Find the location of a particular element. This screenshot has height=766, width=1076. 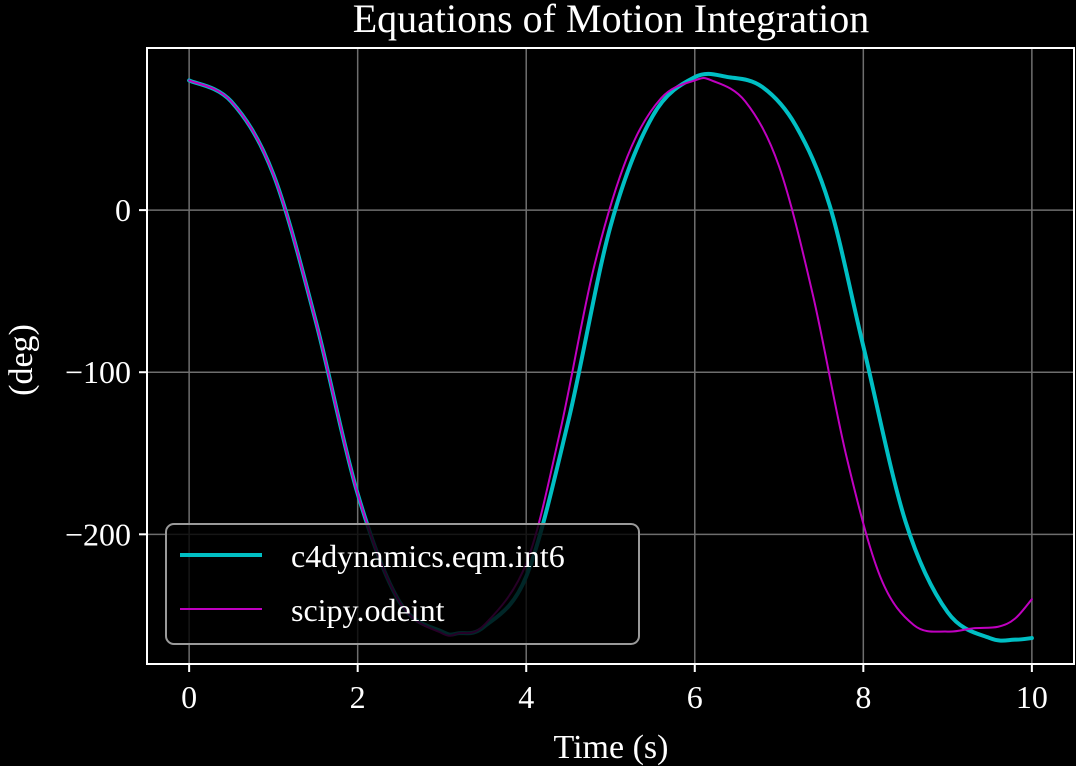

legend-label: c4dynamics.eqm.int6 is located at coordinates (428, 556).